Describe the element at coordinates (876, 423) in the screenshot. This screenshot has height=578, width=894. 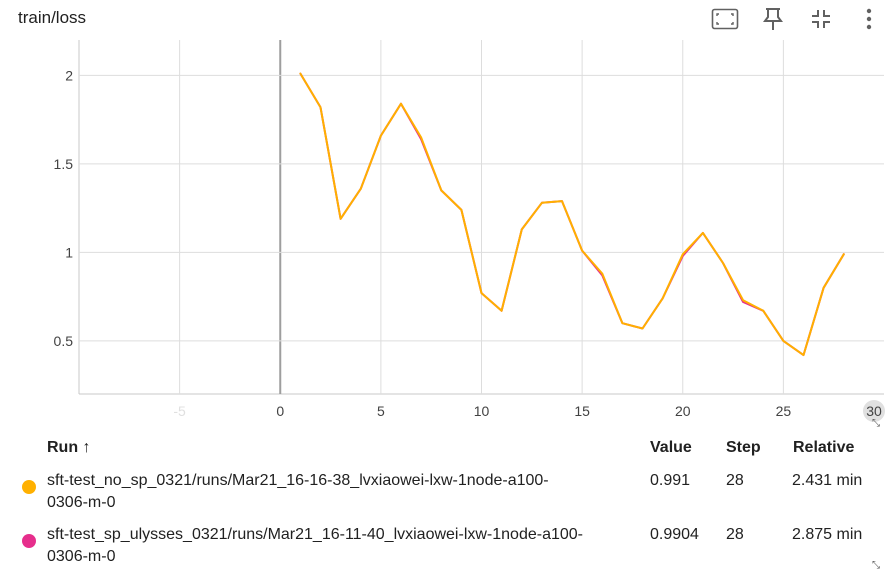
I see `chart-resize-icon: ⤡` at that location.